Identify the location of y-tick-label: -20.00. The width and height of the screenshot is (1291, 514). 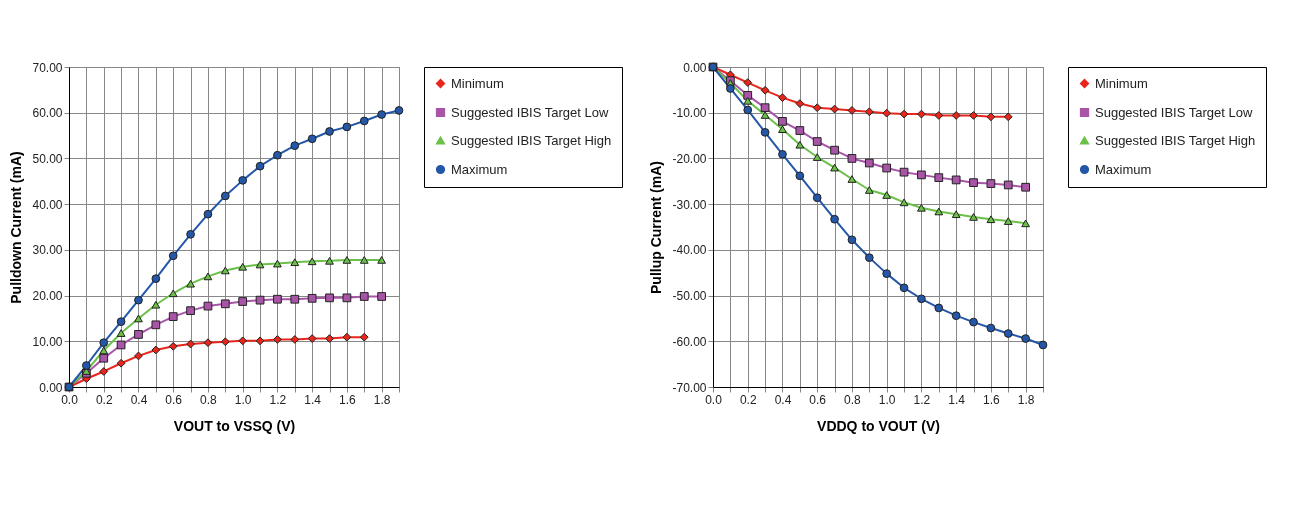
(689, 158).